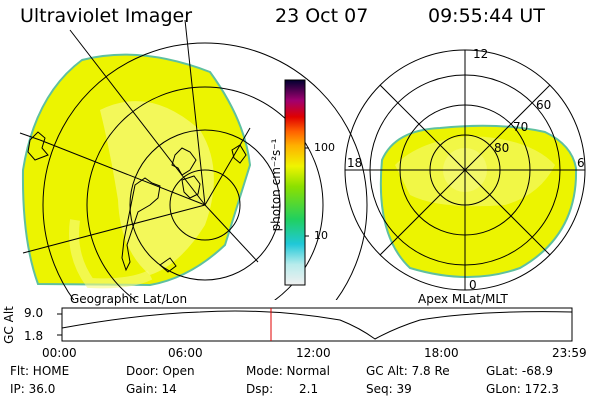  Describe the element at coordinates (9, 325) in the screenshot. I see `altitude-ylabel: GC Alt` at that location.